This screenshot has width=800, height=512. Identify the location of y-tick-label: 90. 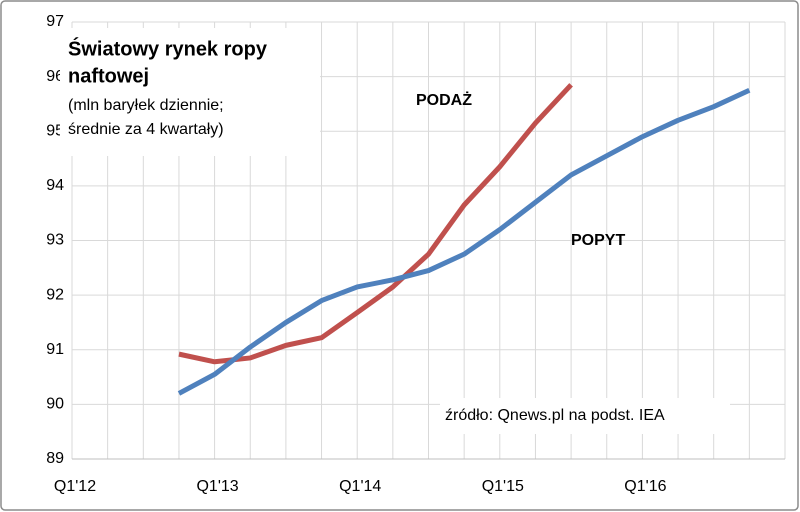
(55, 404).